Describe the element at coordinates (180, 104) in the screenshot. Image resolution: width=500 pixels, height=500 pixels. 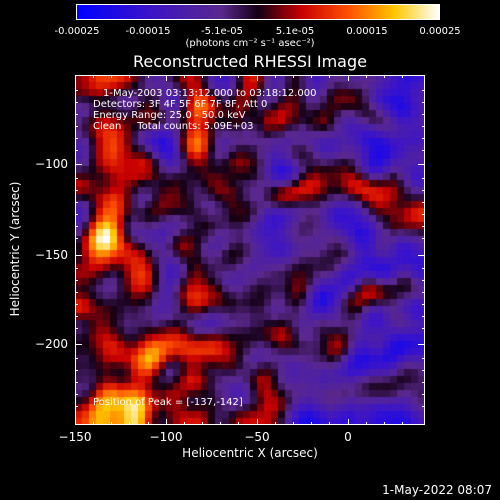
I see `info-detectors: Detectors: 3F 4F 5F 6F 7F 8F, Att 0` at that location.